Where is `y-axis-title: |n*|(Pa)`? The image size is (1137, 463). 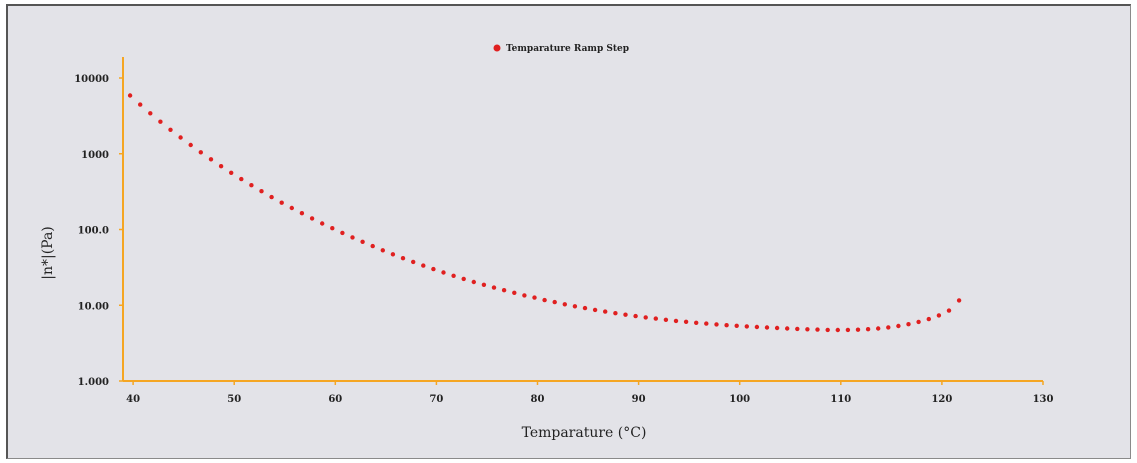 y-axis-title: |n*|(Pa) is located at coordinates (48, 253).